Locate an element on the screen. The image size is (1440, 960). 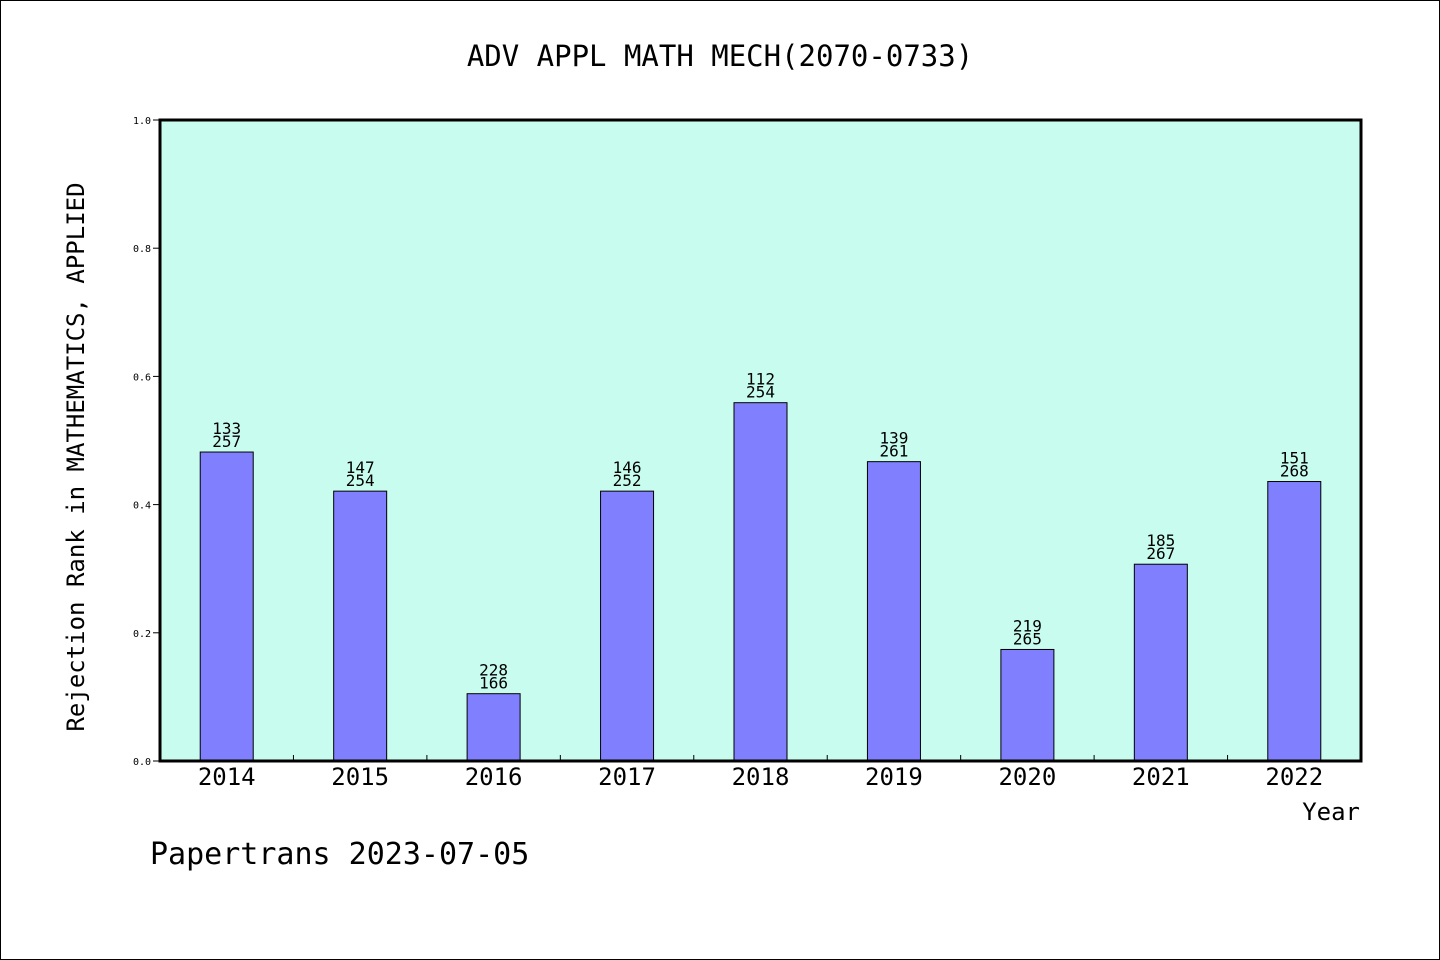
y-axis: 0.0 0.2 0.4 0.6 0.8 1.0 is located at coordinates (146, 442).